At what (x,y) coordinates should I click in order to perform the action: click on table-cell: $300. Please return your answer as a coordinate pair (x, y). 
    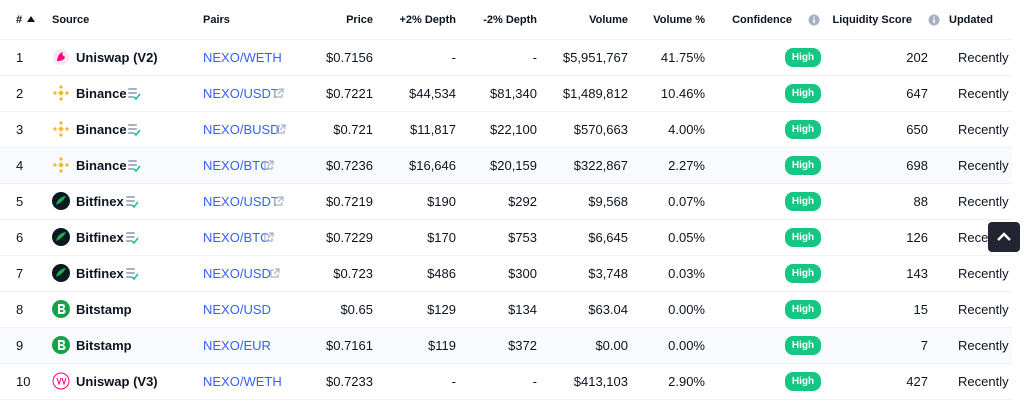
    Looking at the image, I should click on (522, 273).